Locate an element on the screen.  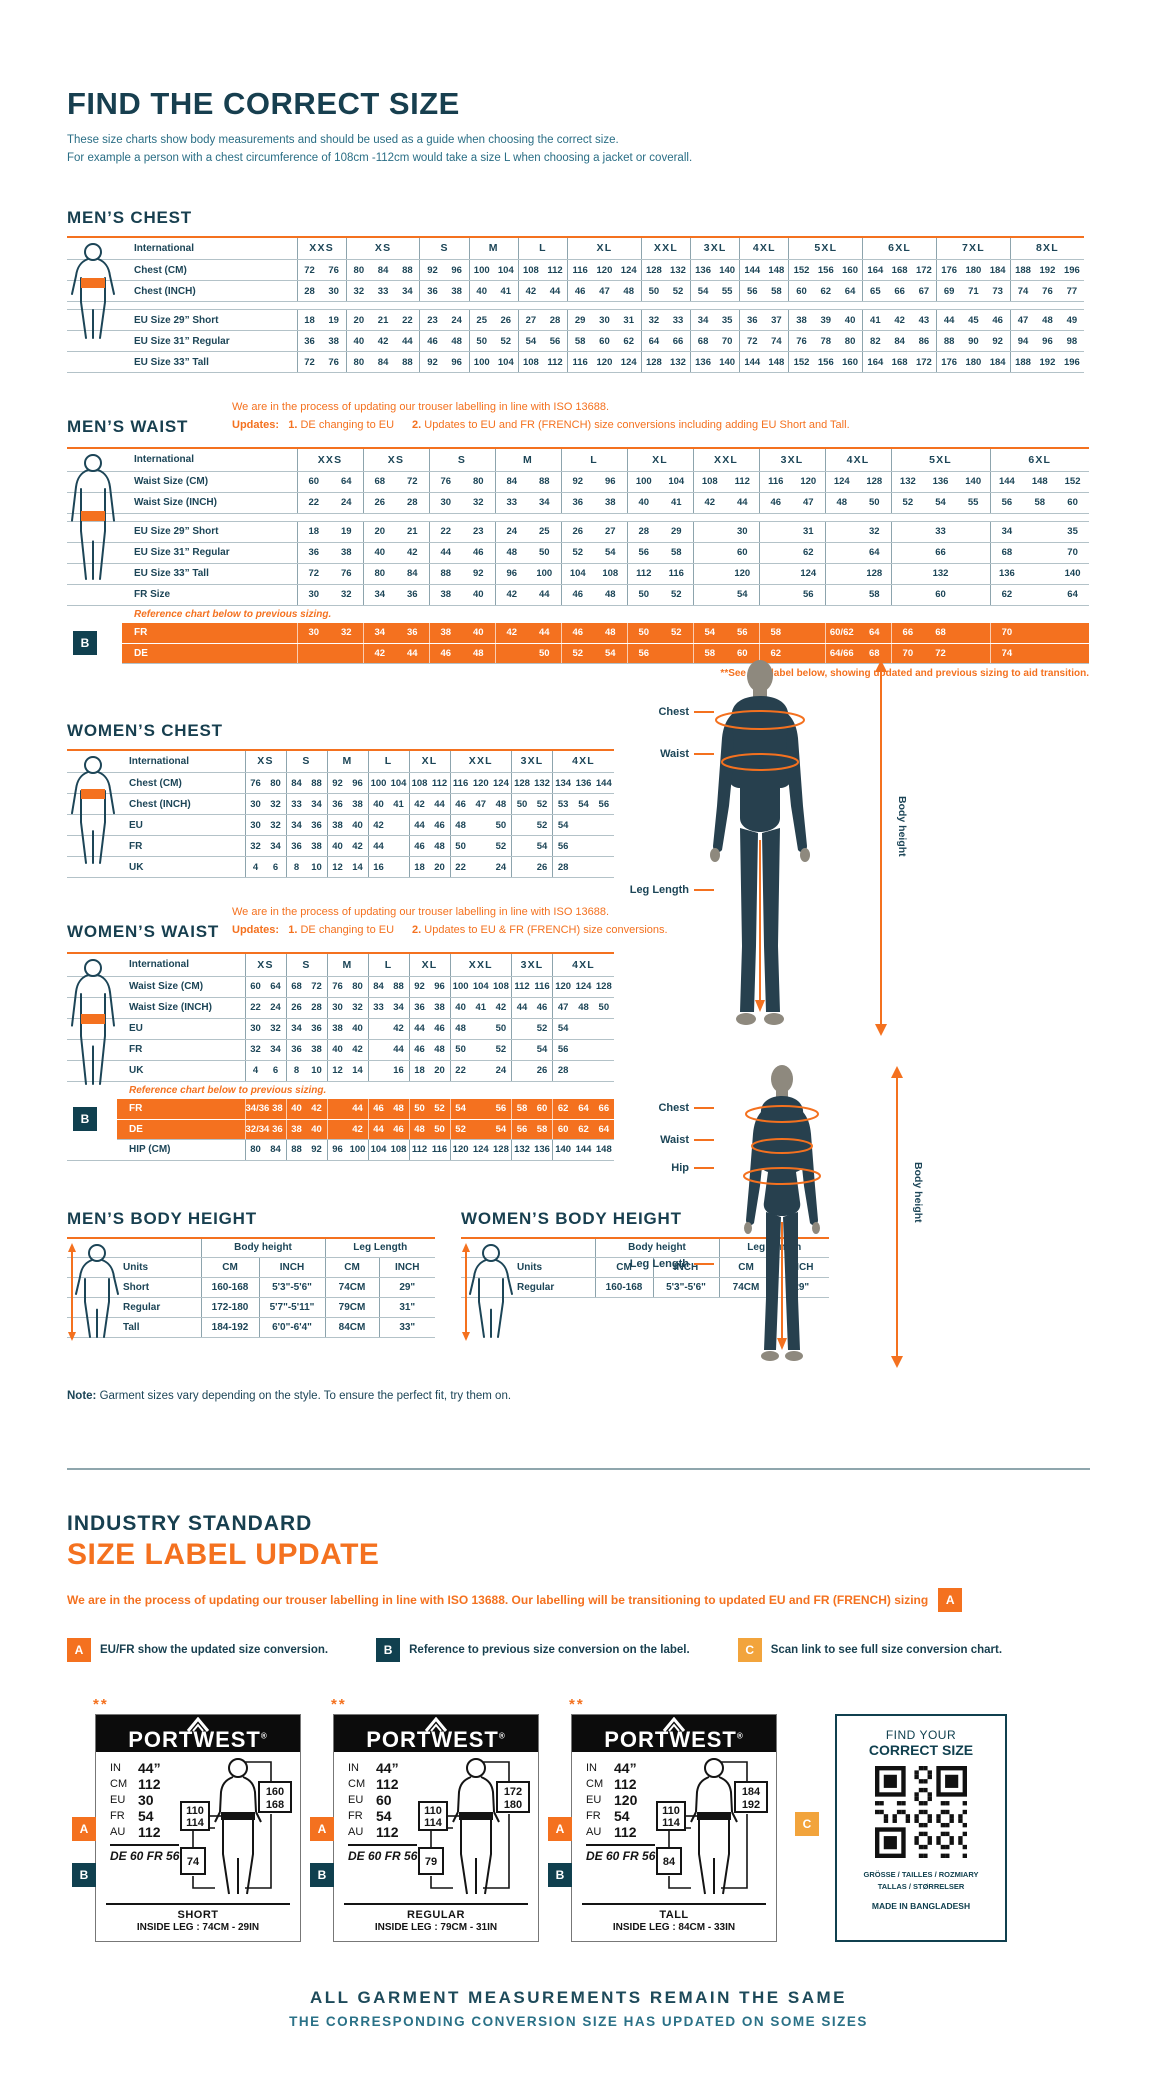
grp: 32 is located at coordinates (857, 532).